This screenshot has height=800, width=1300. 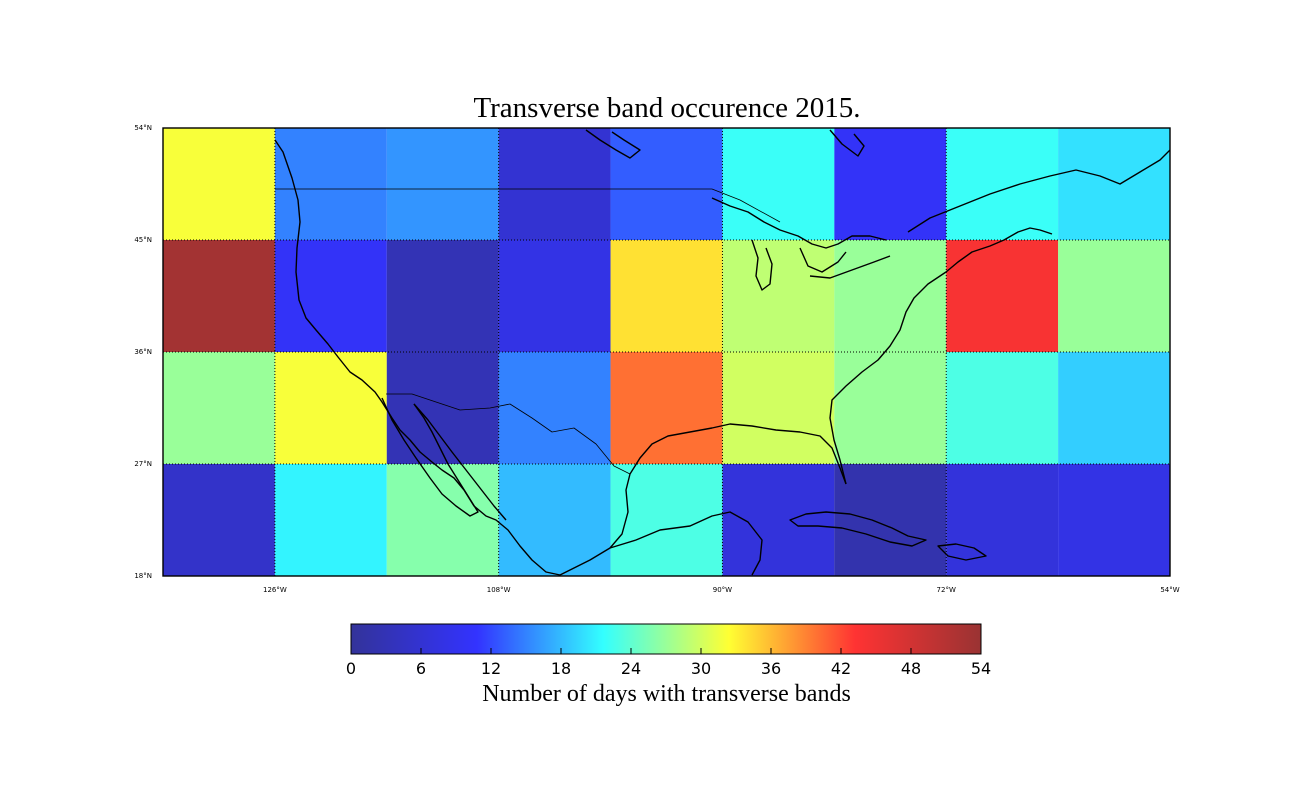 I want to click on longitude-label: 126°W, so click(x=275, y=590).